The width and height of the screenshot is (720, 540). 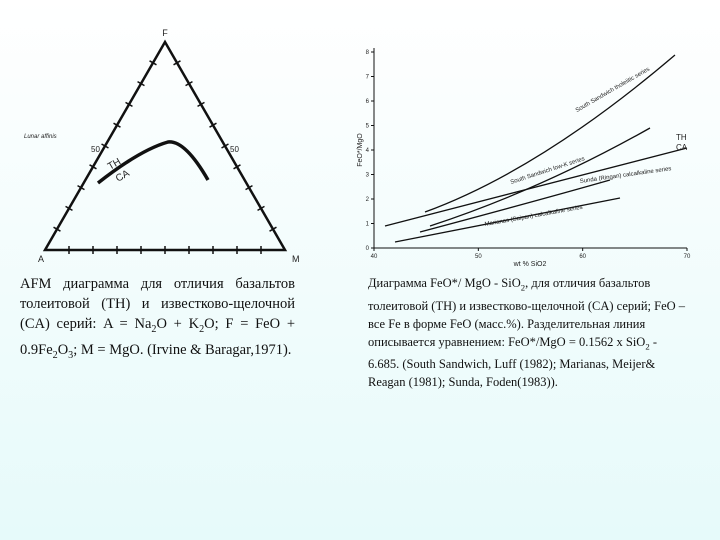 What do you see at coordinates (374, 257) in the screenshot?
I see `x-tick-label: 40` at bounding box center [374, 257].